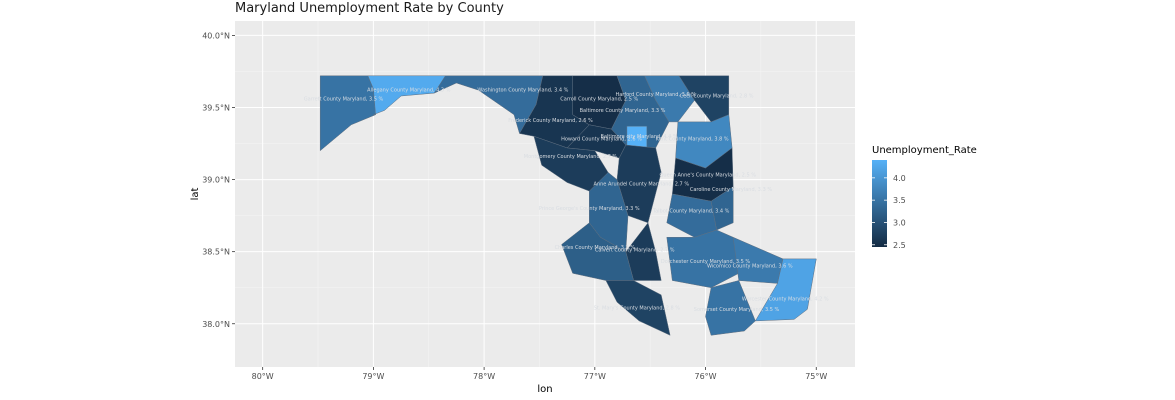  Describe the element at coordinates (708, 176) in the screenshot. I see `county-label: Queen Anne's County Maryland, 2.5 %` at that location.